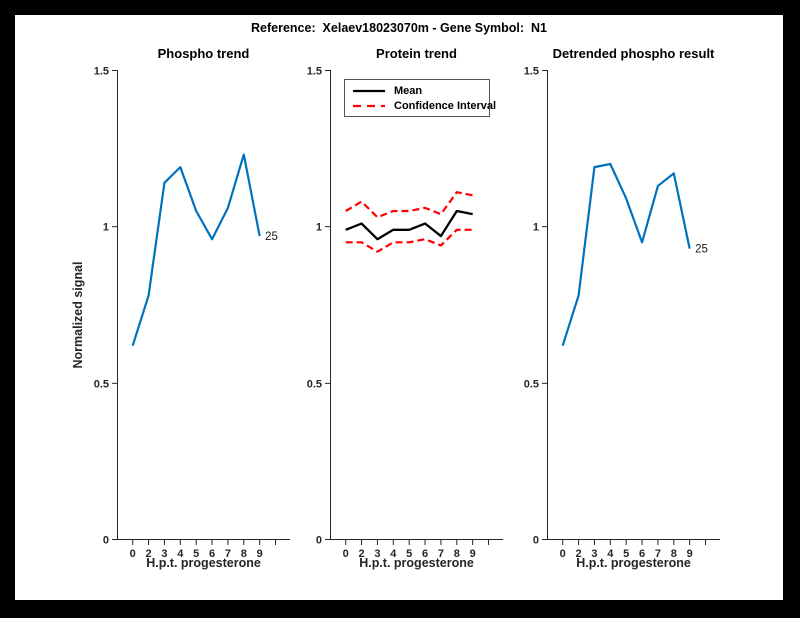 This screenshot has height=618, width=800. What do you see at coordinates (416, 53) in the screenshot?
I see `plot-title-protein: Protein trend` at bounding box center [416, 53].